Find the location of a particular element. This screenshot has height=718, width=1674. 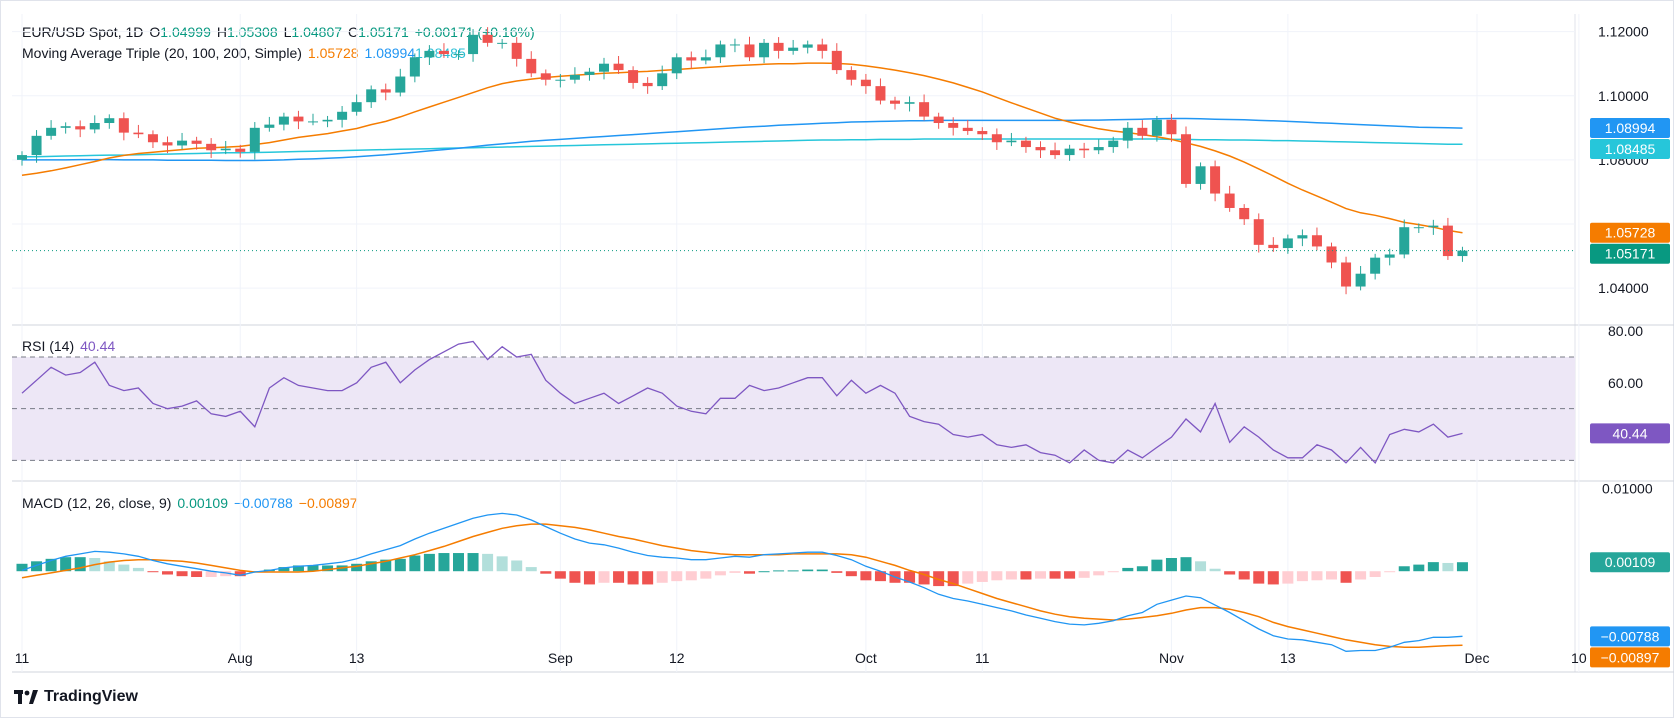

ma100-line is located at coordinates (742, 139).